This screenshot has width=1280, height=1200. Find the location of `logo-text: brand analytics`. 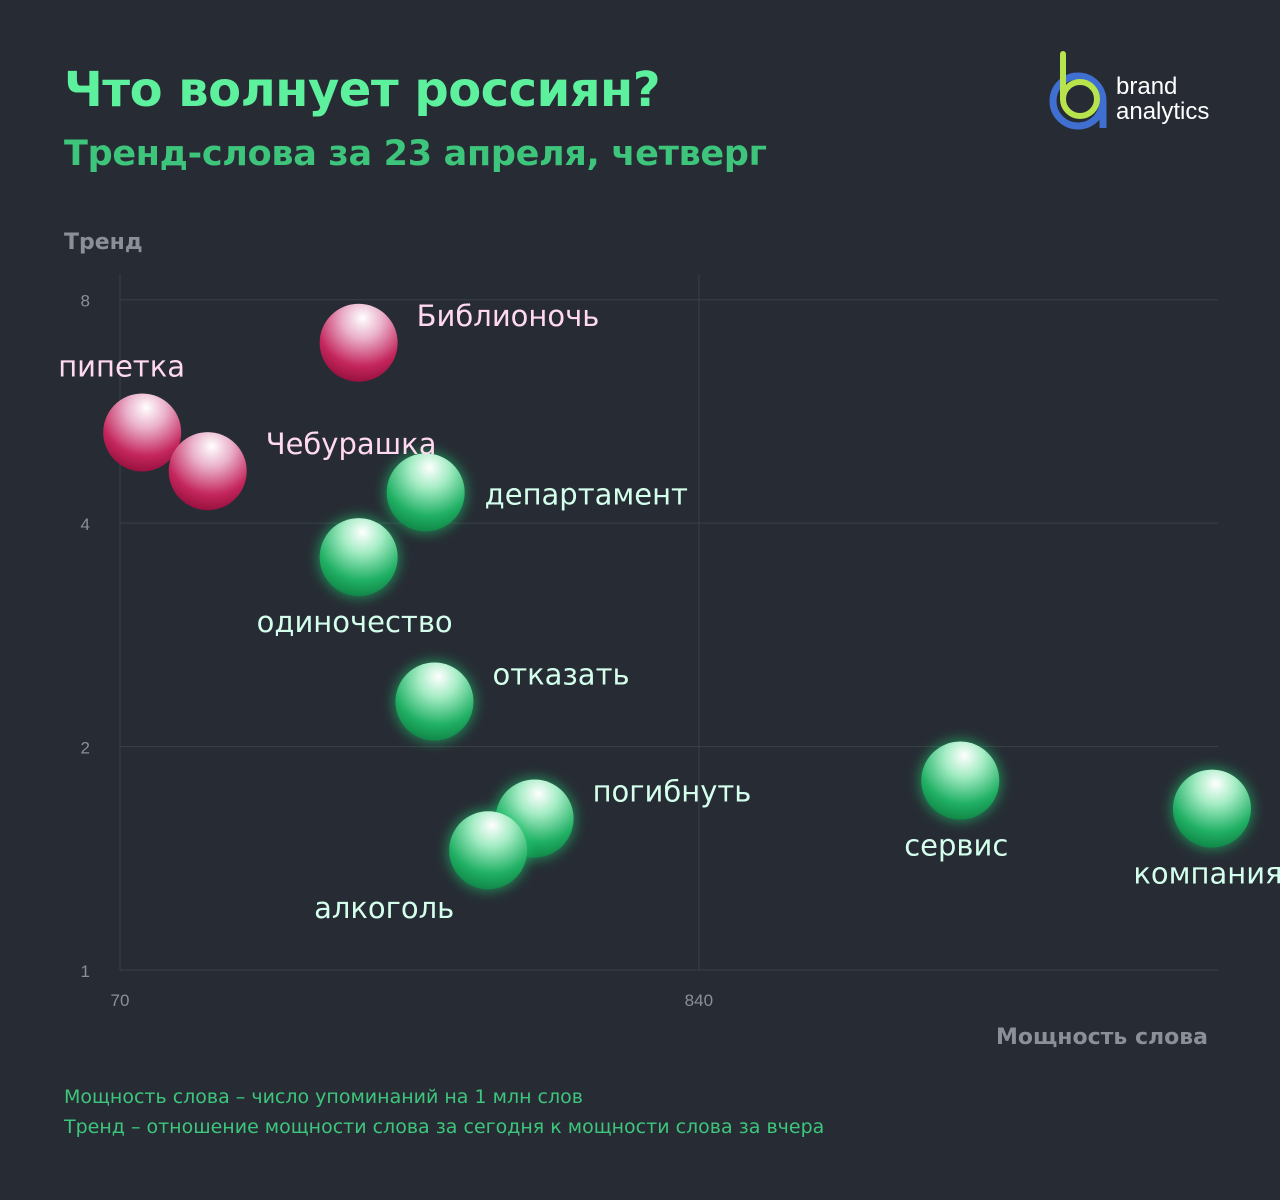

logo-text: brand analytics is located at coordinates (1162, 99).